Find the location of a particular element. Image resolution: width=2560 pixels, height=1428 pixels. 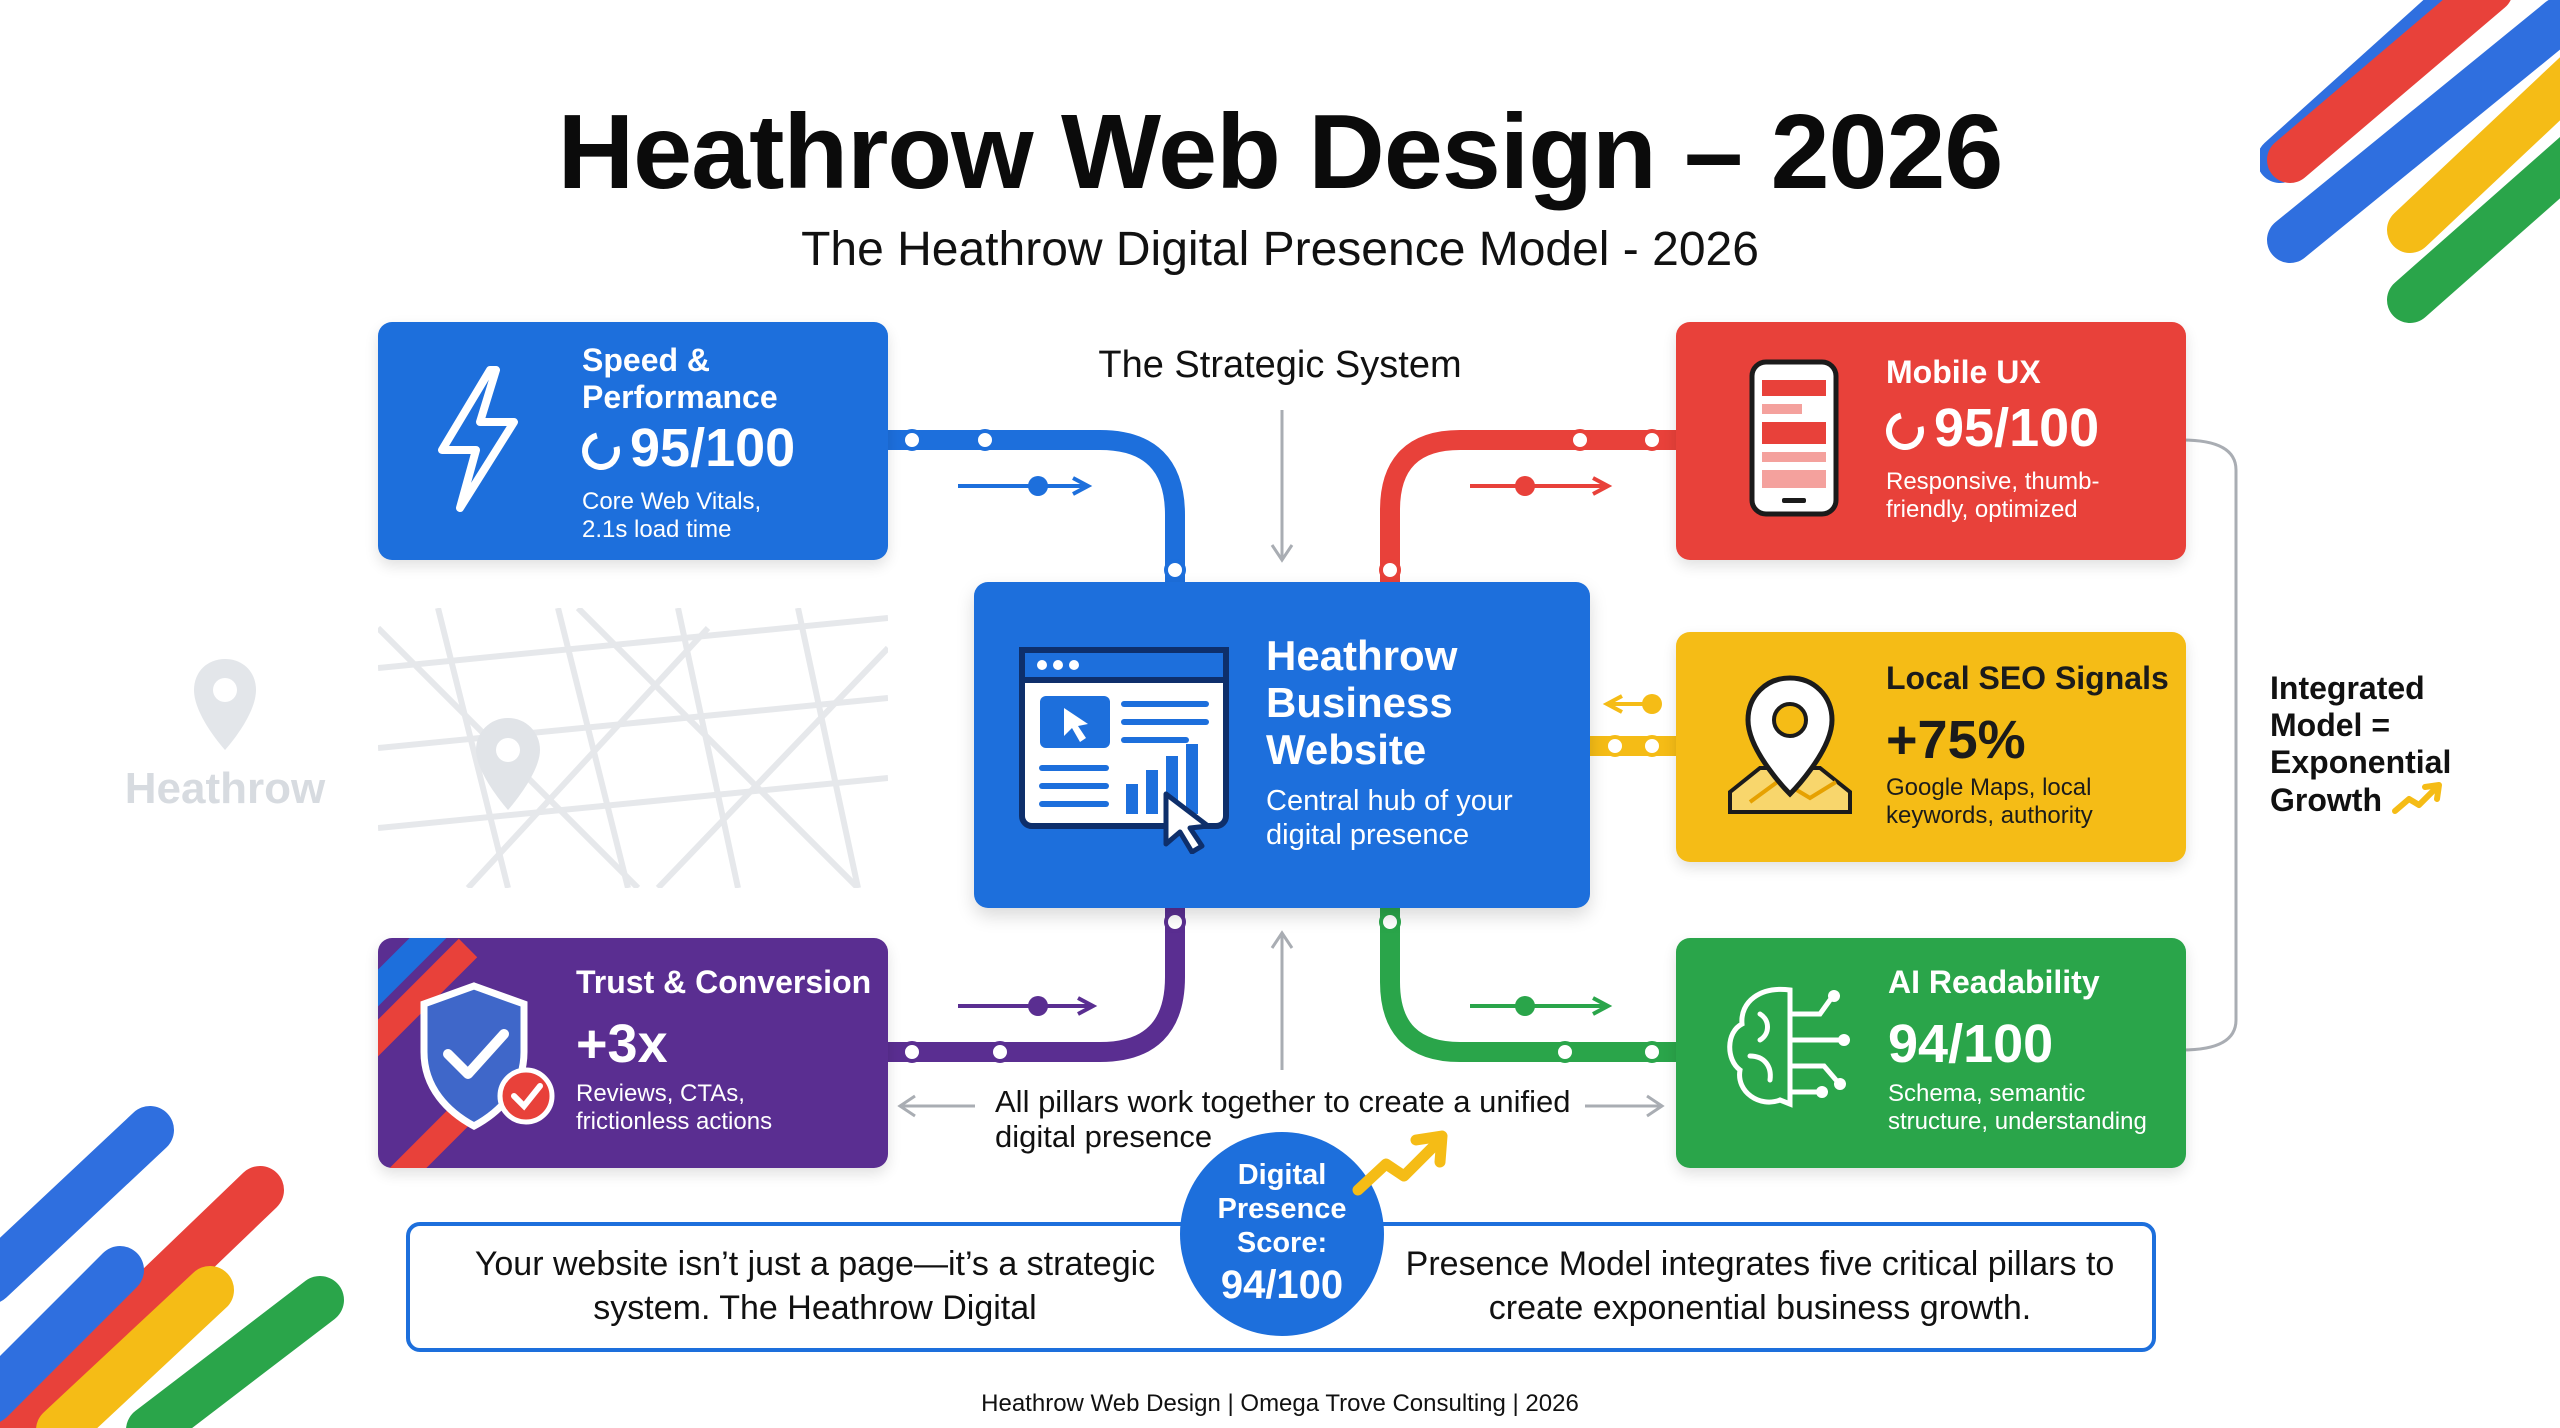

website-browser-icon is located at coordinates (1124, 750).